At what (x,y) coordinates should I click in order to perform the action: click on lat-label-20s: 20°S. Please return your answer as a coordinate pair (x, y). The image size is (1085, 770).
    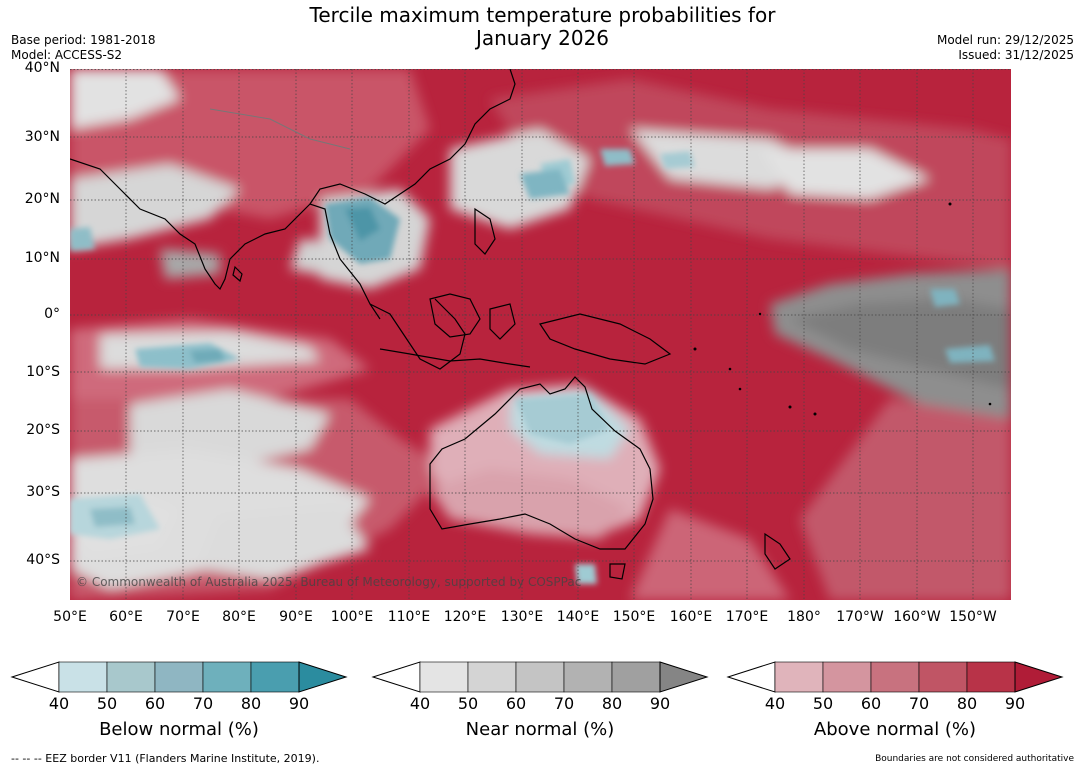
    Looking at the image, I should click on (43, 430).